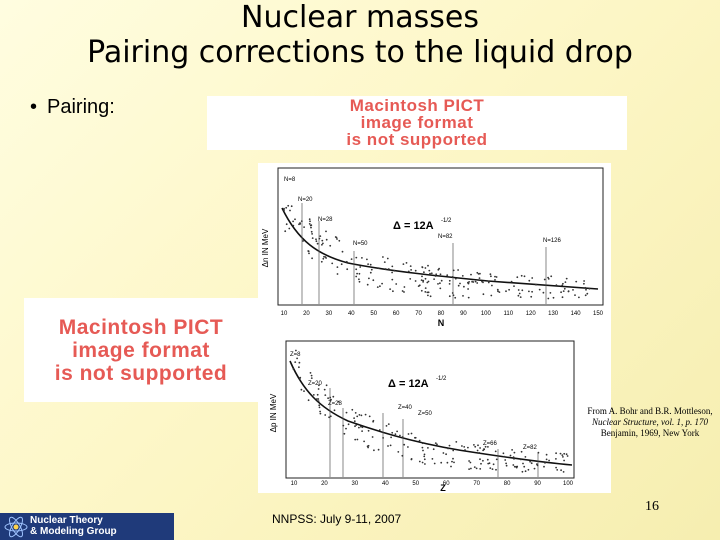  I want to click on neutron-formula-exponent: -1/2, so click(446, 221).